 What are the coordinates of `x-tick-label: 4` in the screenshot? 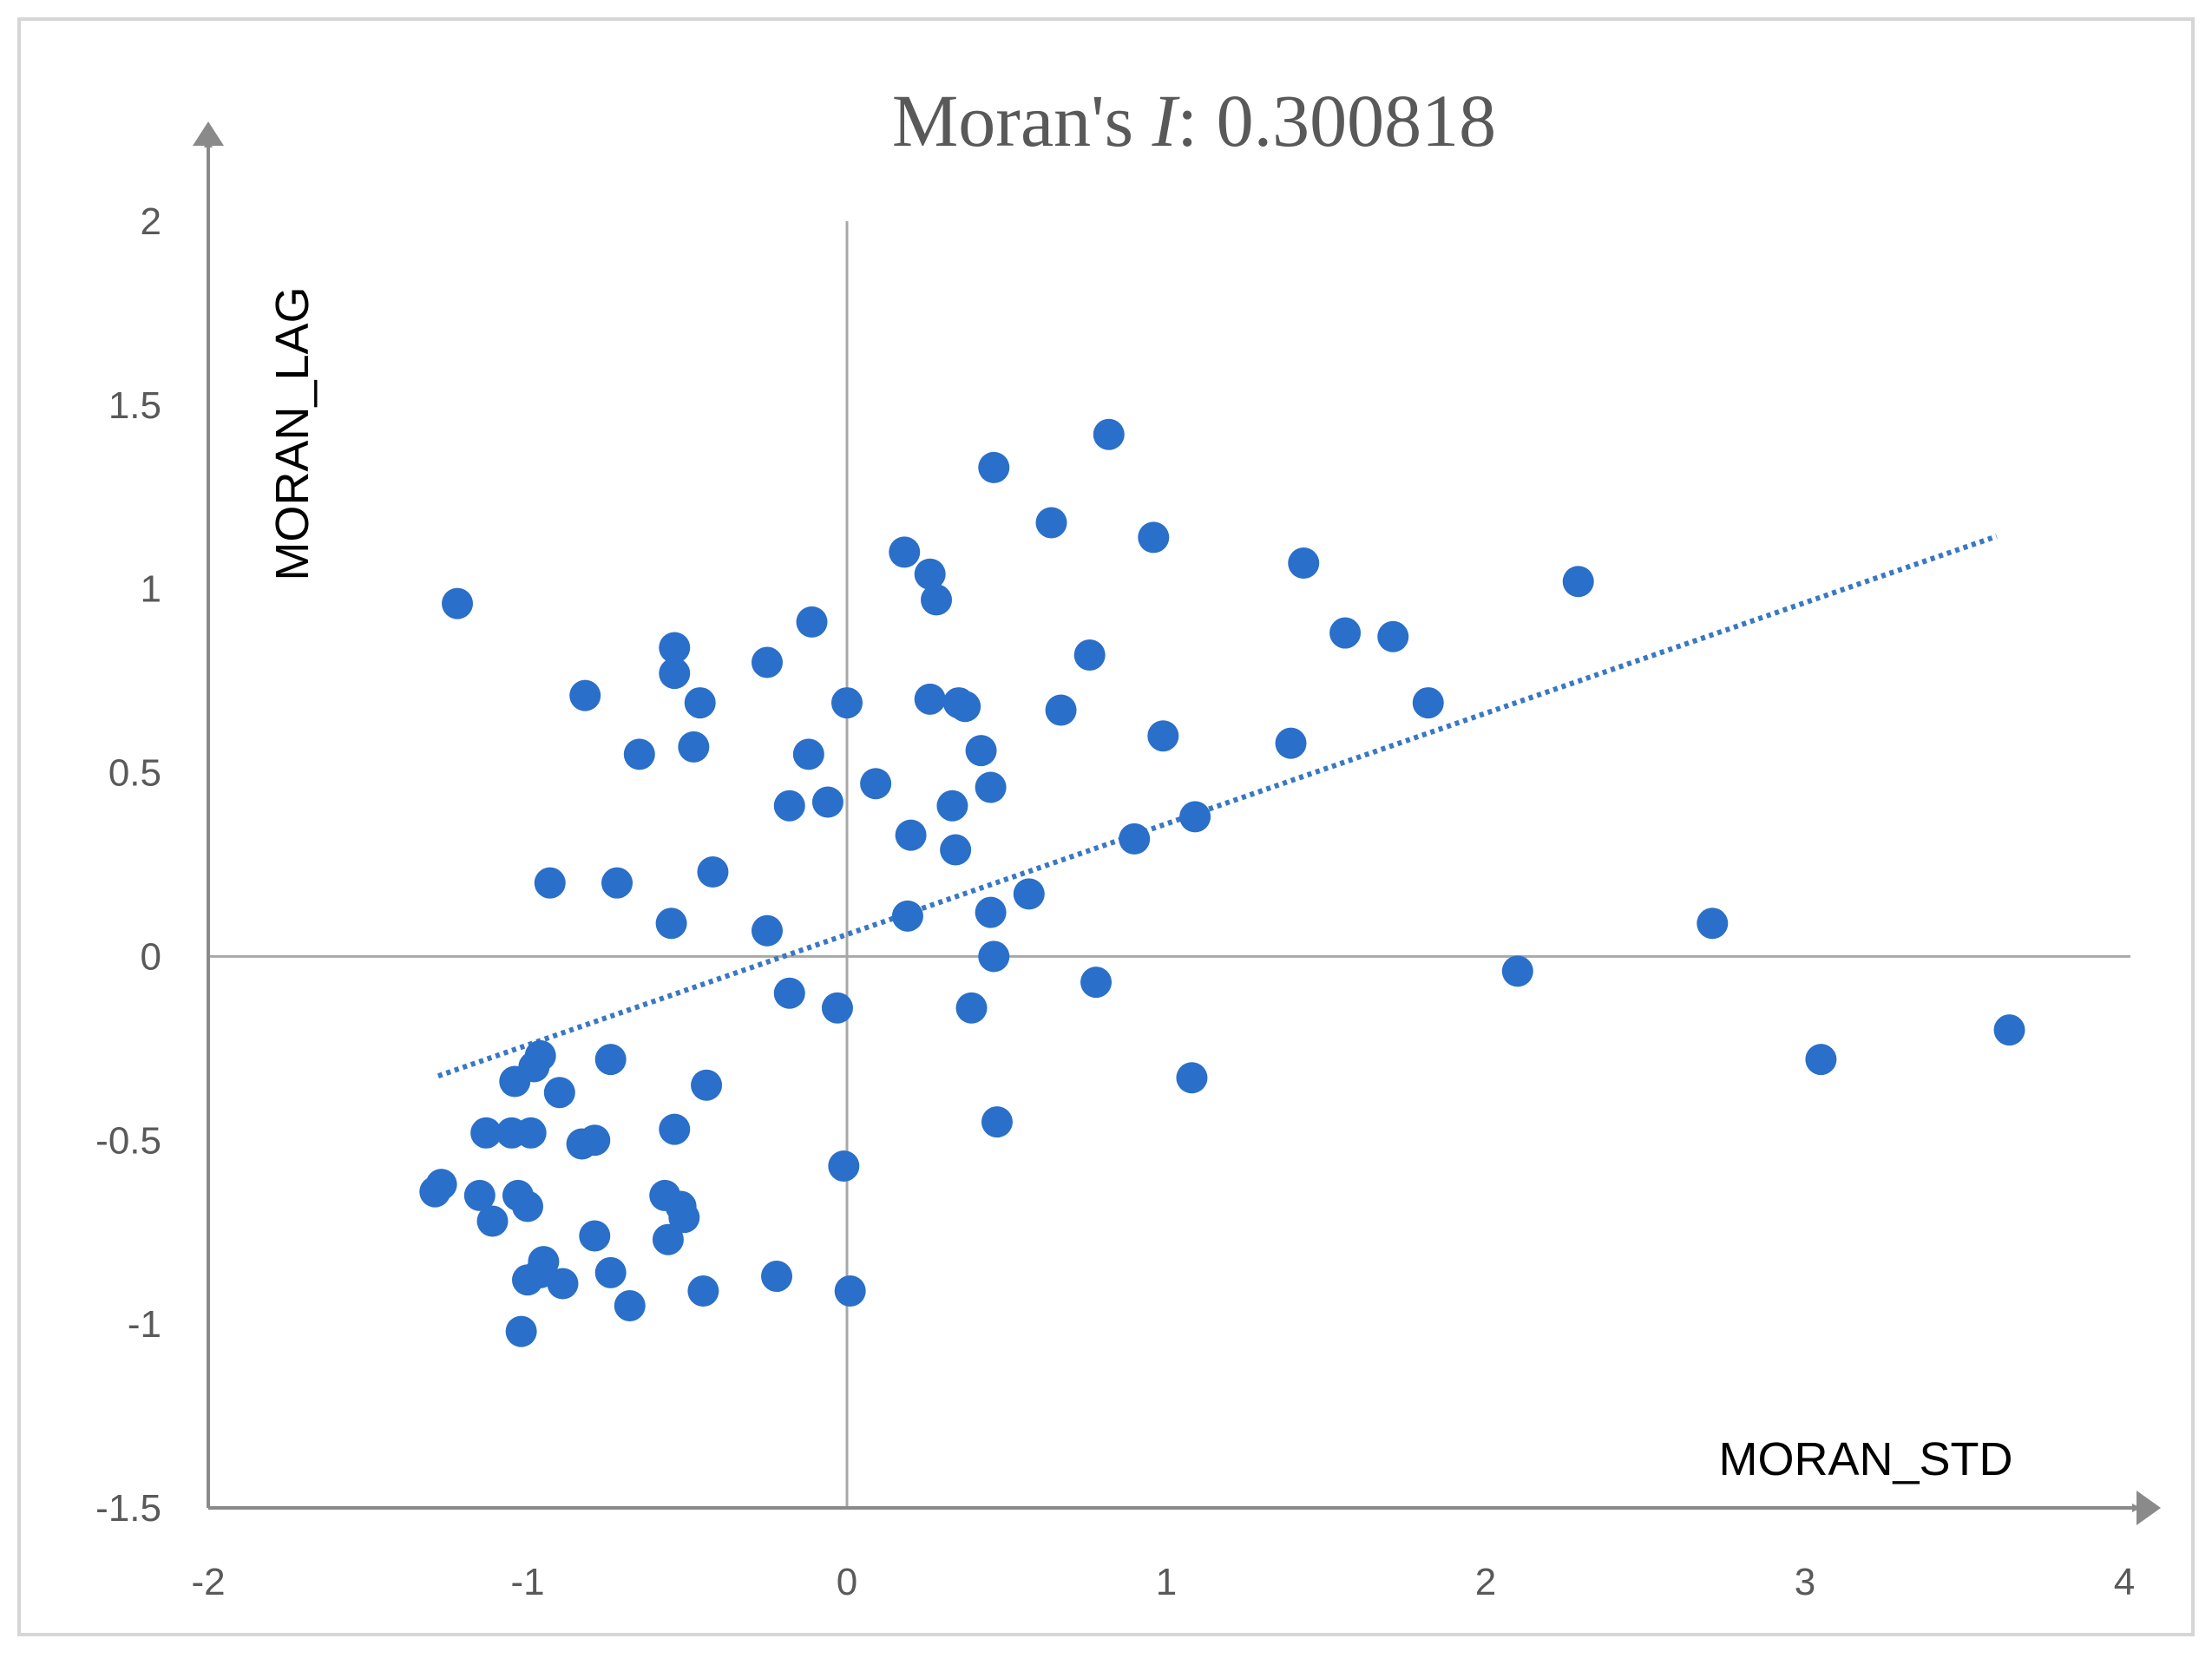 It's located at (2124, 1582).